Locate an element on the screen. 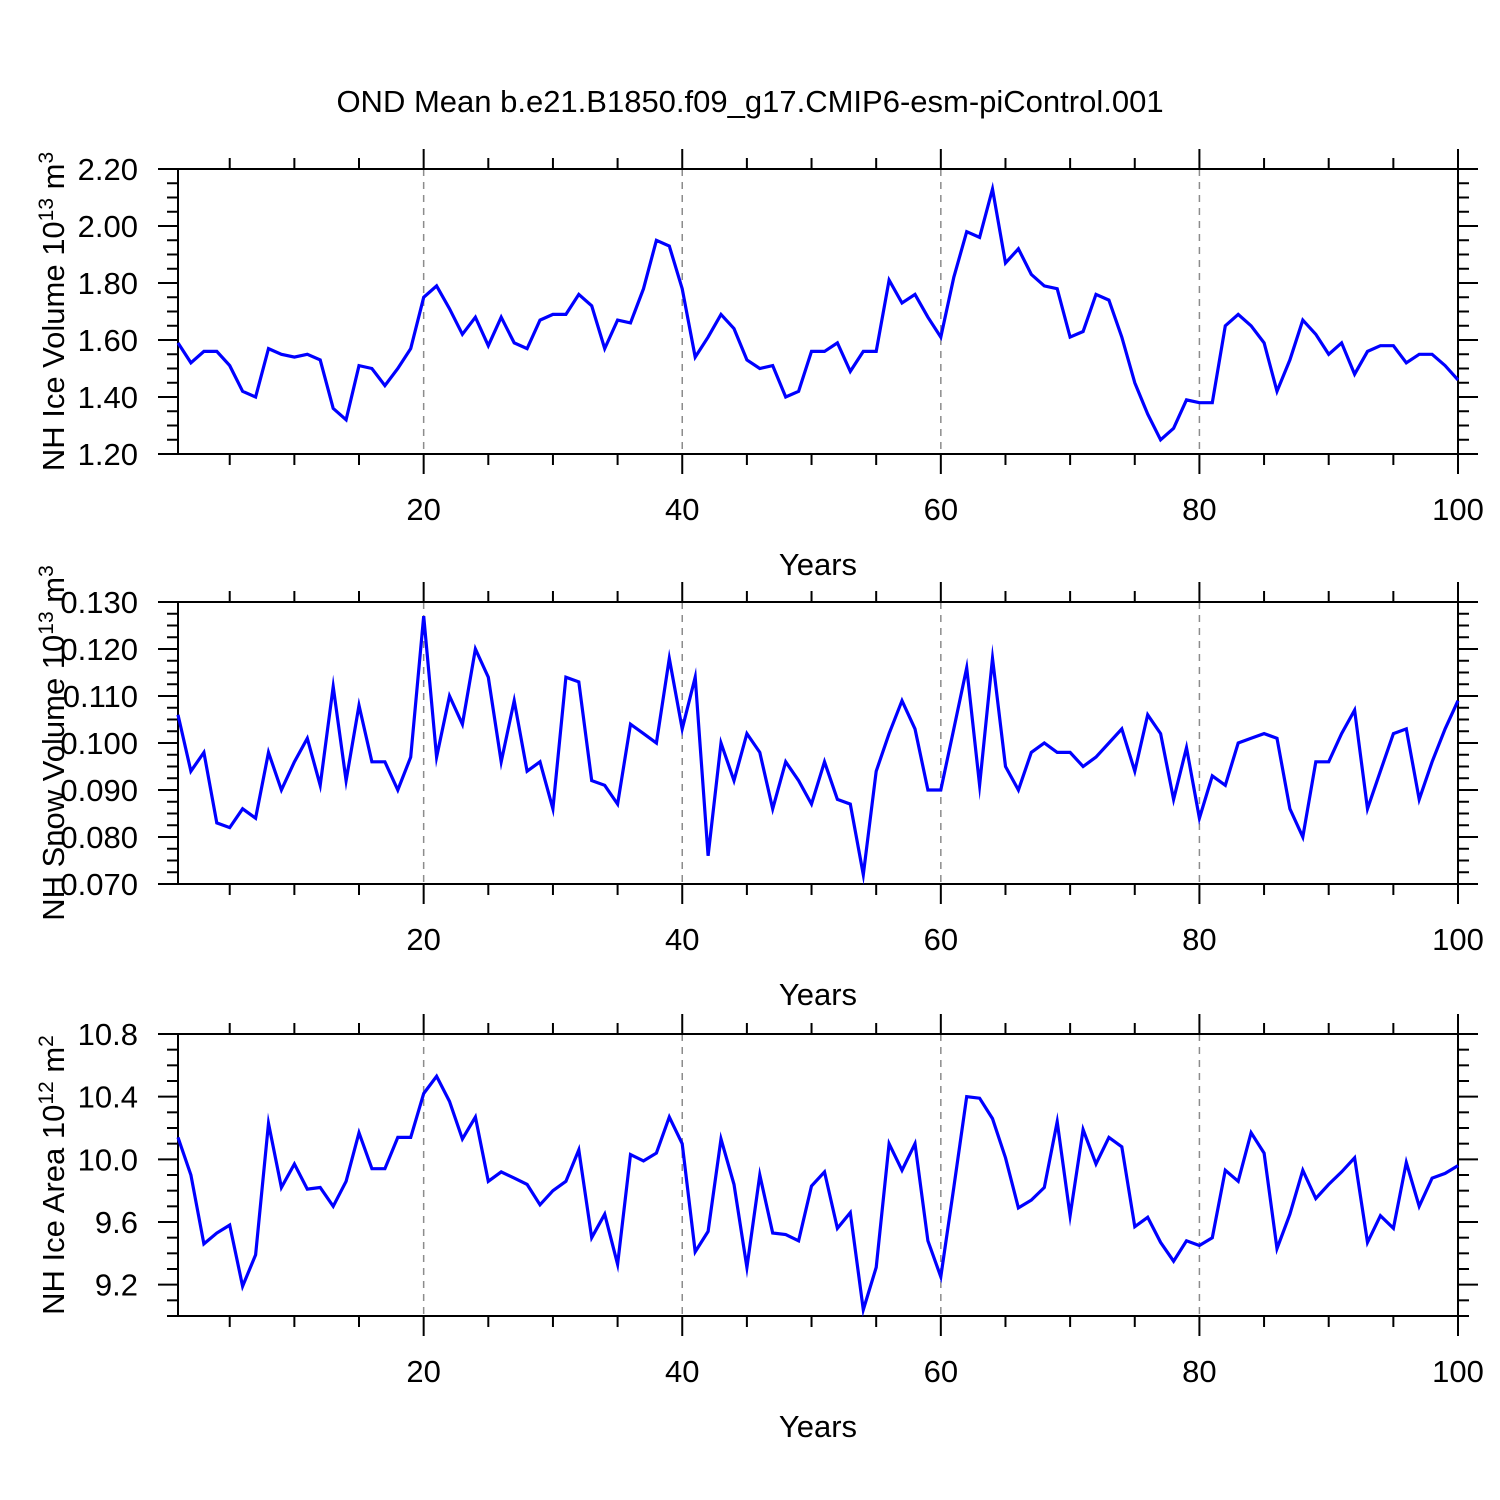  y-axis-label: NH Snow Volume 1013 m3 is located at coordinates (53, 743).